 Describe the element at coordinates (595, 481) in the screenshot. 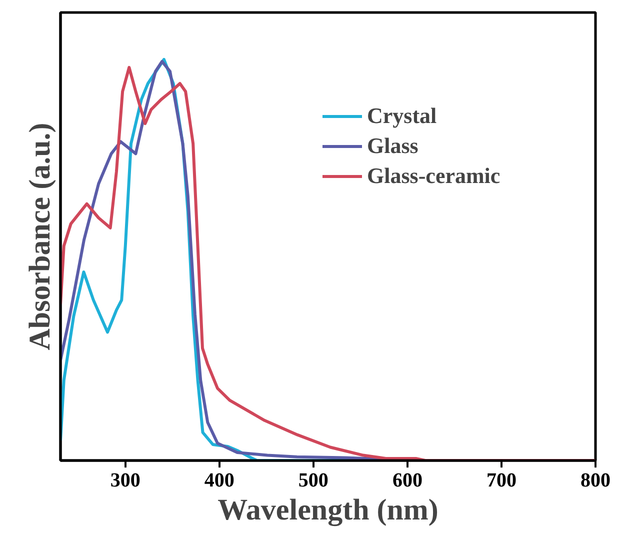

I see `x-tick-label: 800` at that location.